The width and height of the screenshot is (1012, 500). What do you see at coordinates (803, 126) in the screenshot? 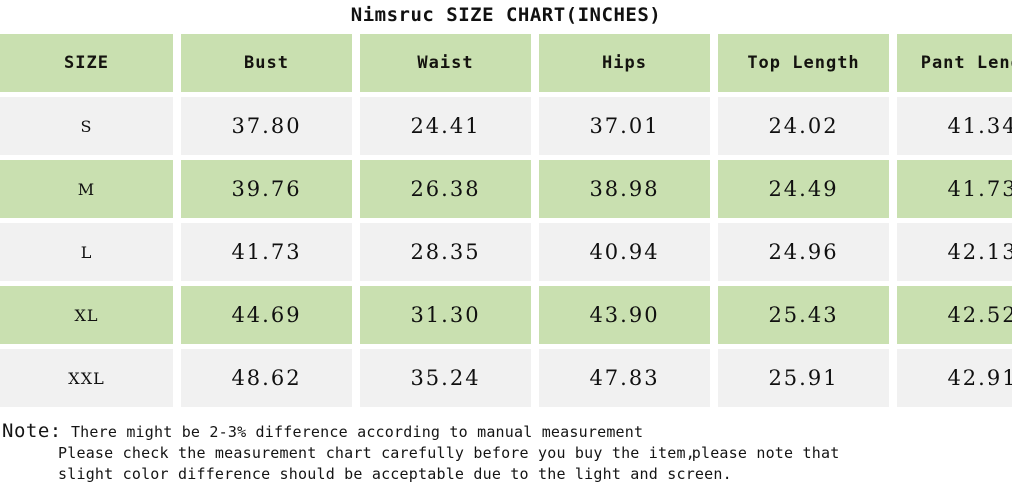
I see `cell-top-length: 24.02` at bounding box center [803, 126].